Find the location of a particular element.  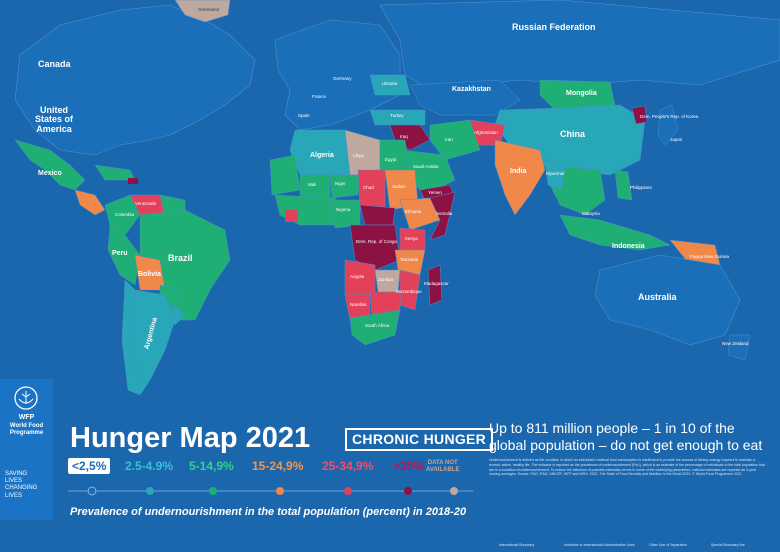

europe-landmass is located at coordinates (337, 75).